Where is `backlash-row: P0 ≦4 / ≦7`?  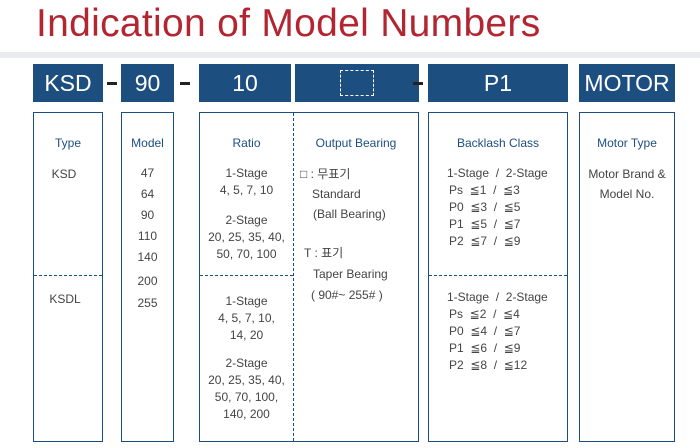 backlash-row: P0 ≦4 / ≦7 is located at coordinates (485, 331).